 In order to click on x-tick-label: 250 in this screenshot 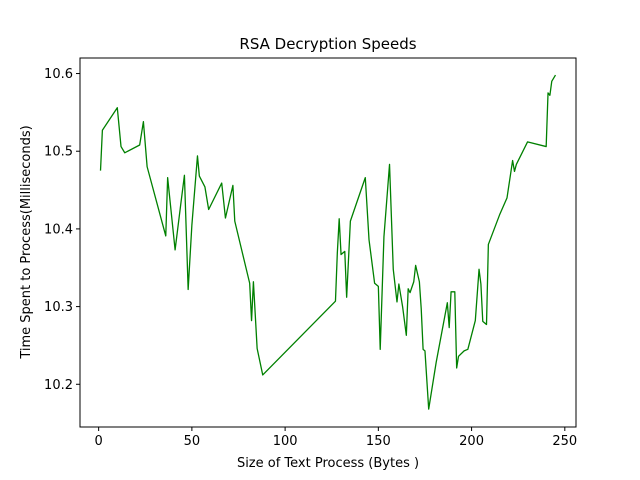, I will do `click(564, 441)`.